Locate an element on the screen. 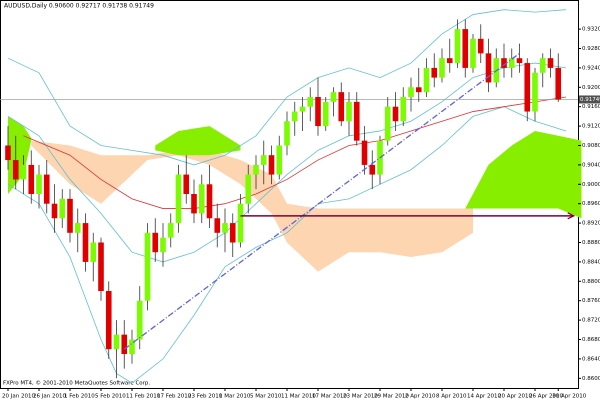 This screenshot has height=402, width=600. x-tick-label: 5 Mar 2010 is located at coordinates (266, 397).